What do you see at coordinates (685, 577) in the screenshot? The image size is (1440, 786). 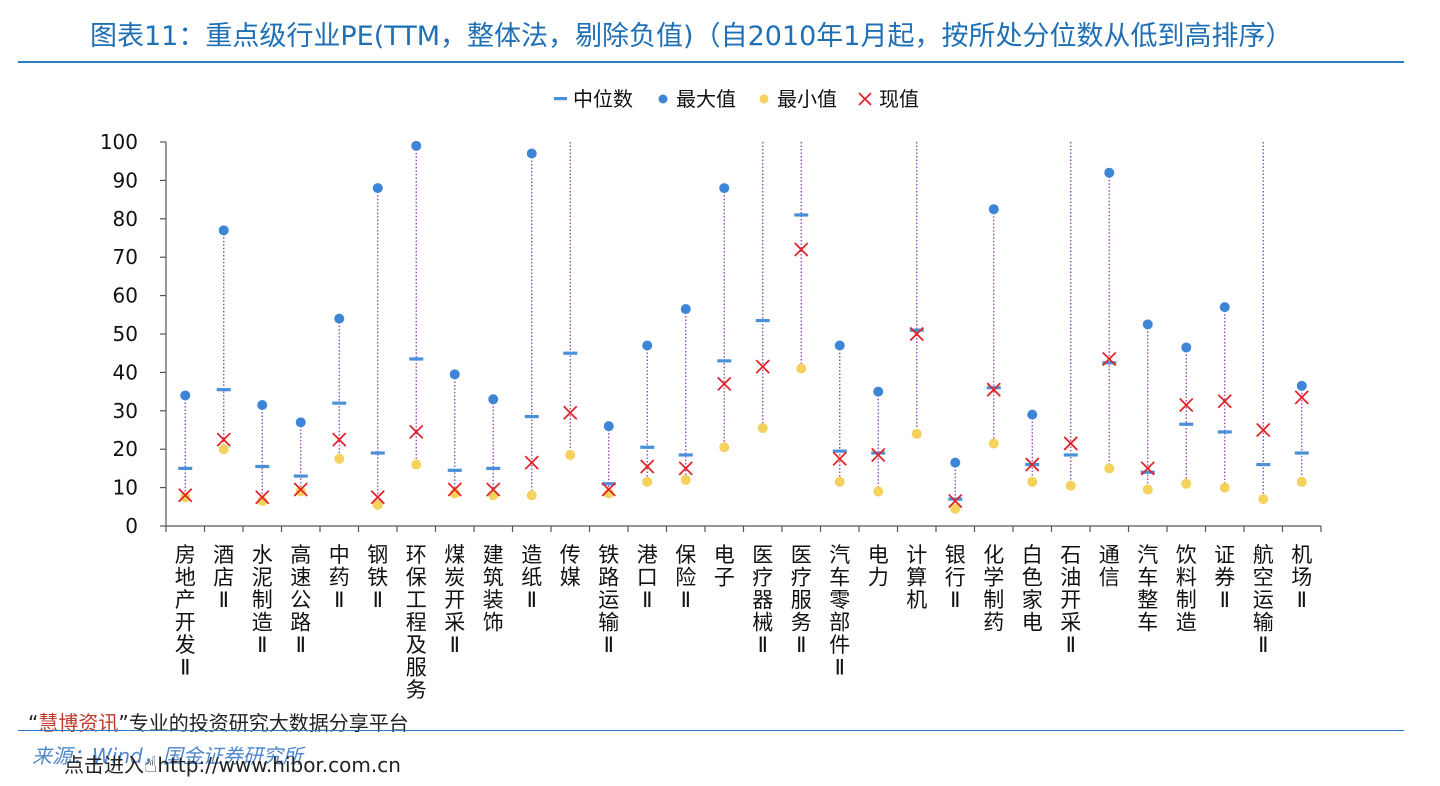 I see `category-label: 保险 Ⅱ` at bounding box center [685, 577].